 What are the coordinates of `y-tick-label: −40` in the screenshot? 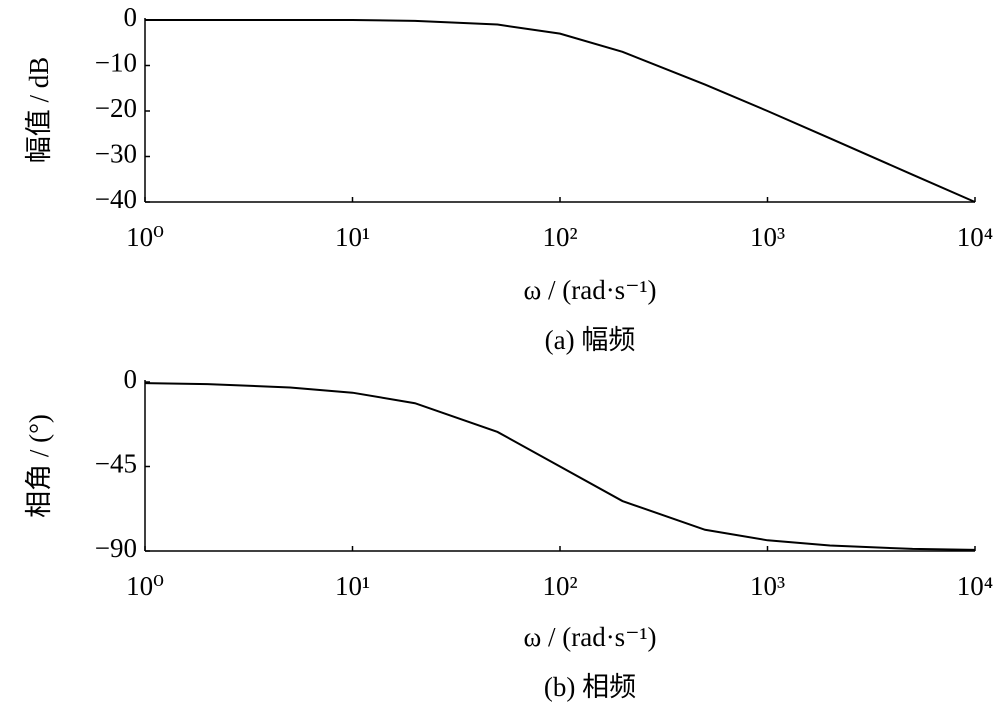 It's located at (116, 199).